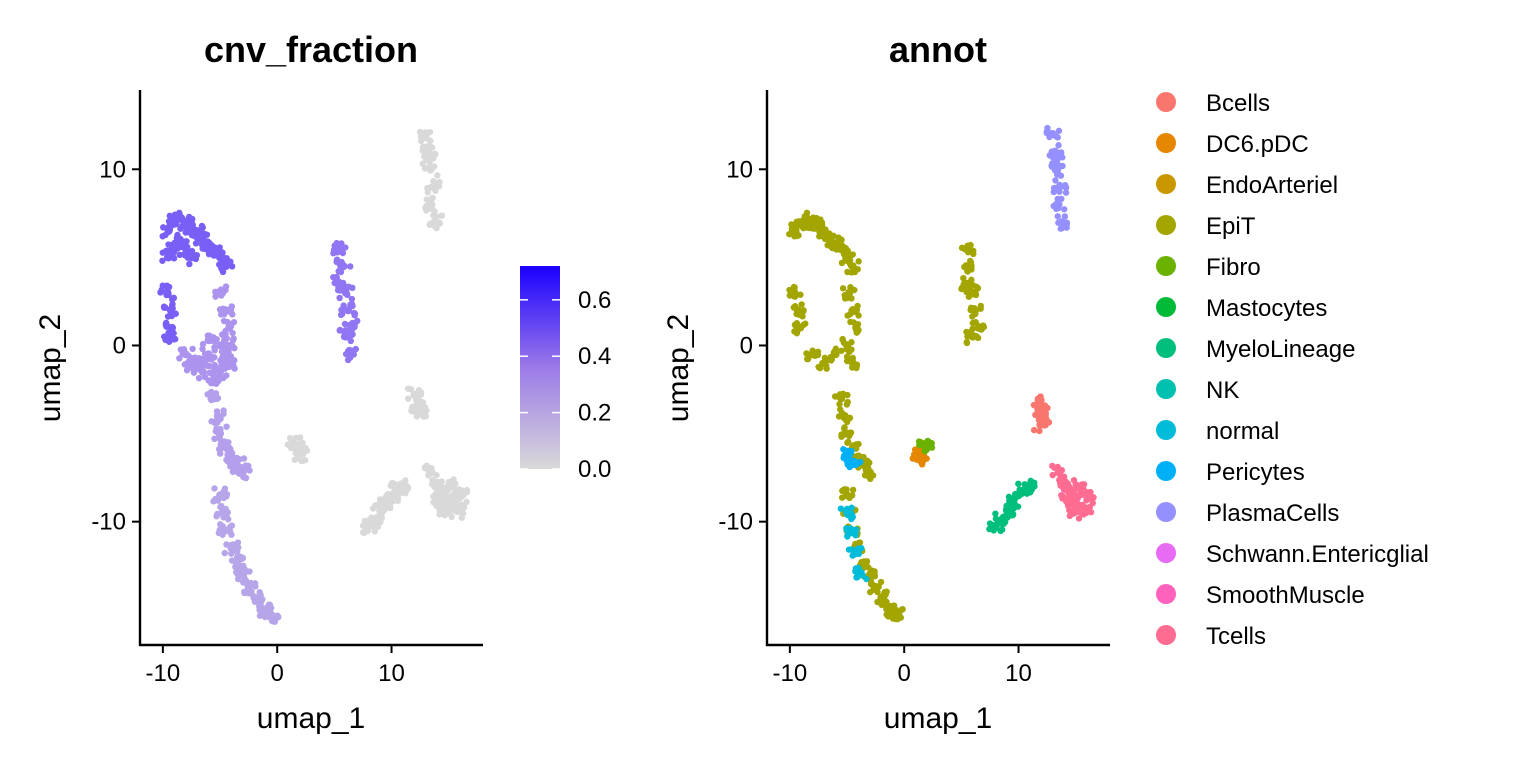  Describe the element at coordinates (1236, 636) in the screenshot. I see `legend-label: Tcells` at that location.